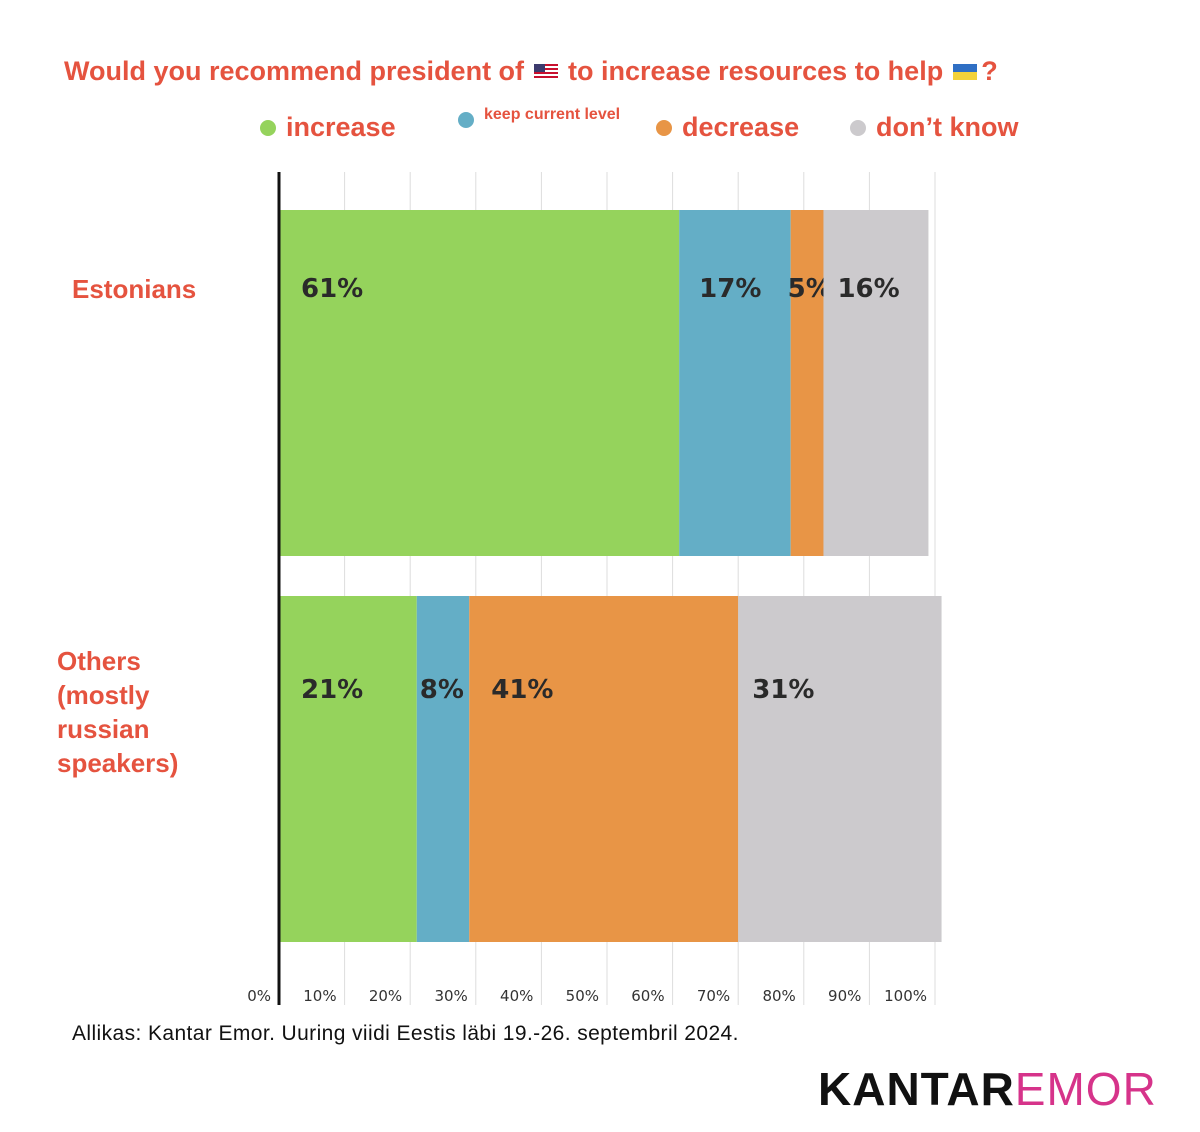  I want to click on category-line: Estonians, so click(134, 289).